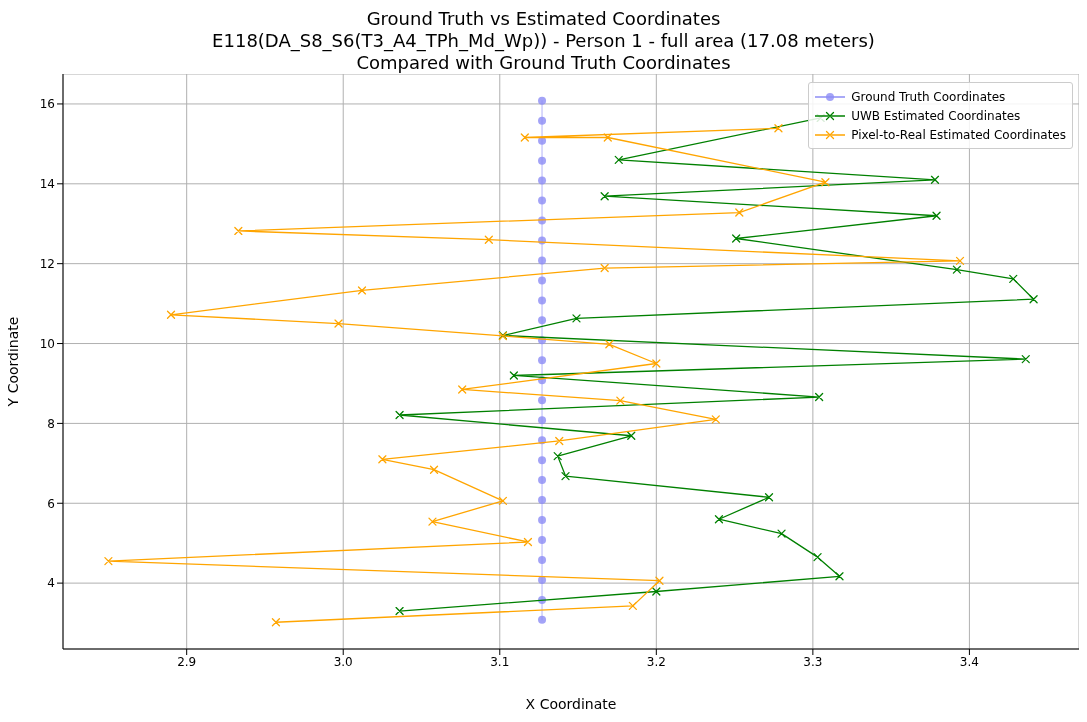 The height and width of the screenshot is (722, 1087). I want to click on x-tick-label: 3.2, so click(656, 661).